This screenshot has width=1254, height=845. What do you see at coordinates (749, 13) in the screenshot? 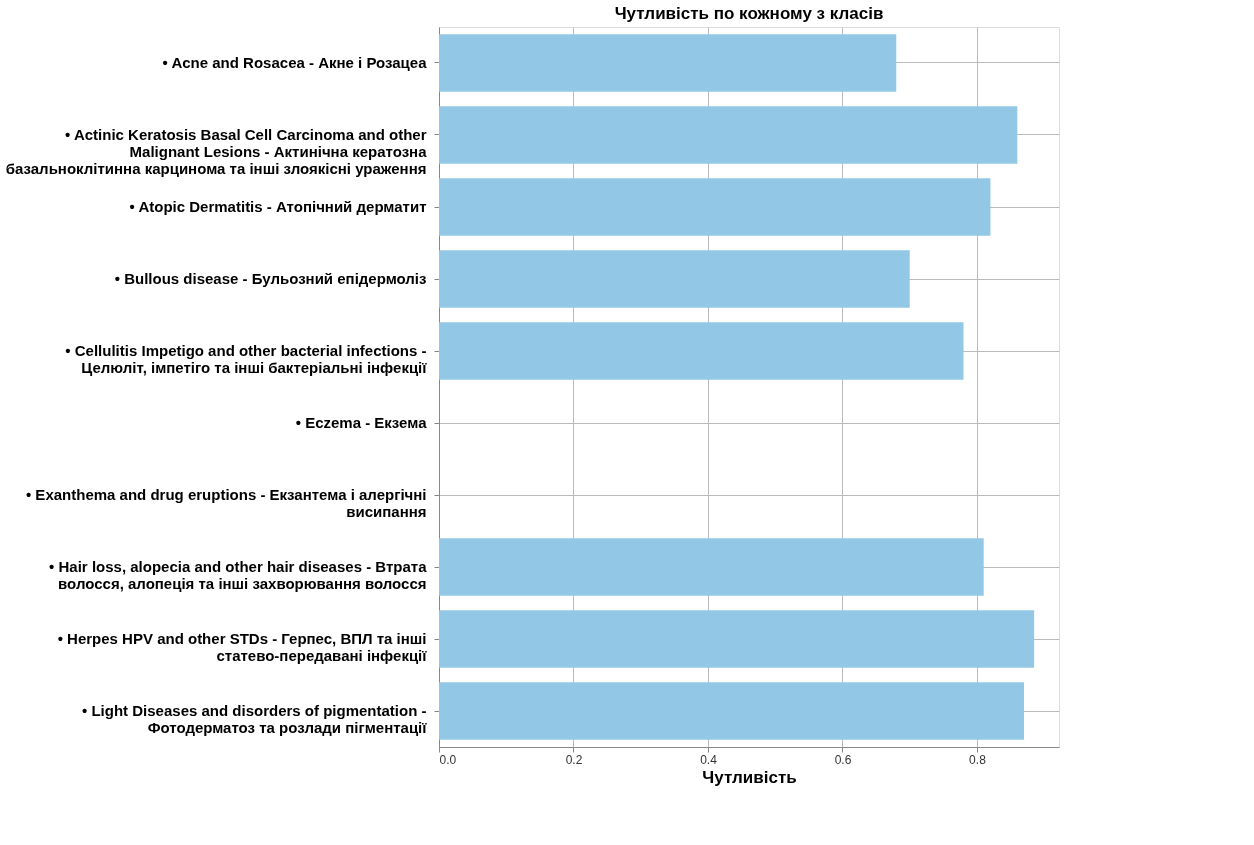
I see `chart-title: Чутливість по кожному з класів` at bounding box center [749, 13].